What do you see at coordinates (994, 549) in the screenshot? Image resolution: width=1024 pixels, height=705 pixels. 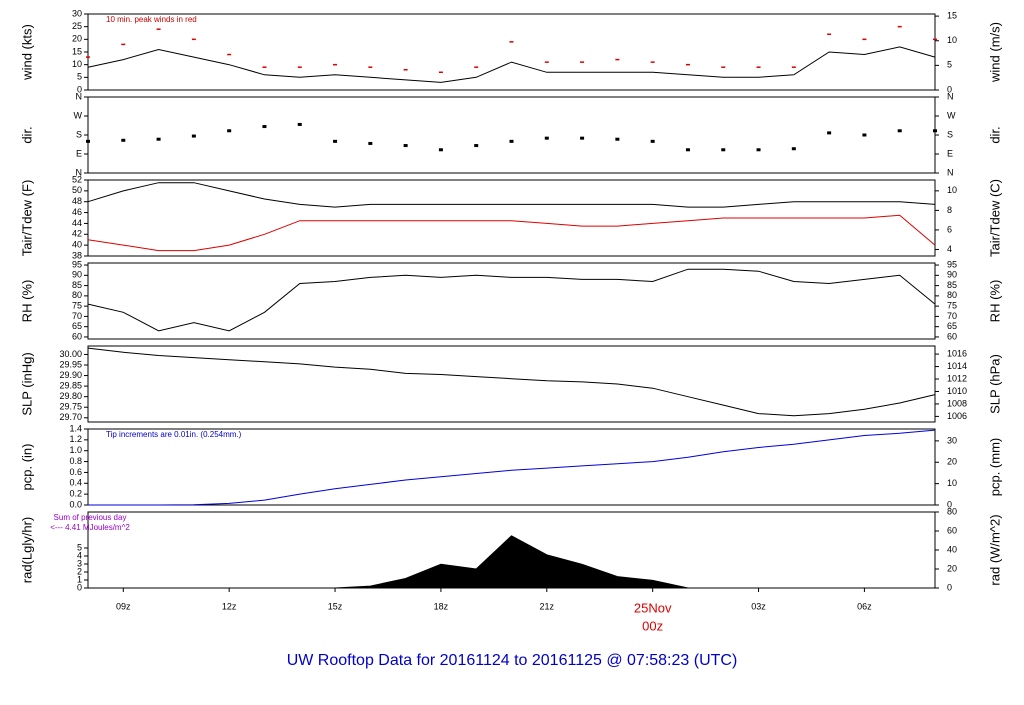 I see `y2-axis-label: rad (W/m^2)` at bounding box center [994, 549].